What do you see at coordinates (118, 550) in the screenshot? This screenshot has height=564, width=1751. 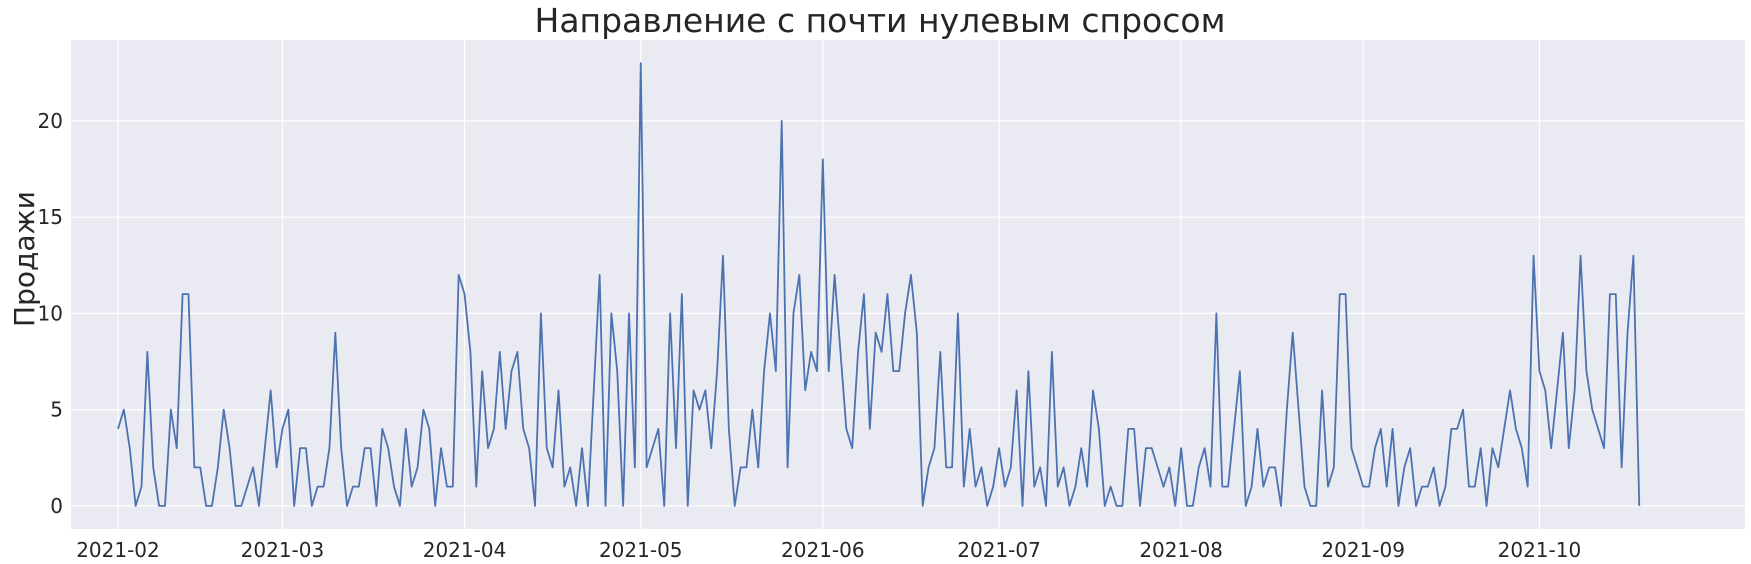 I see `x-tick-label: 2021-02` at bounding box center [118, 550].